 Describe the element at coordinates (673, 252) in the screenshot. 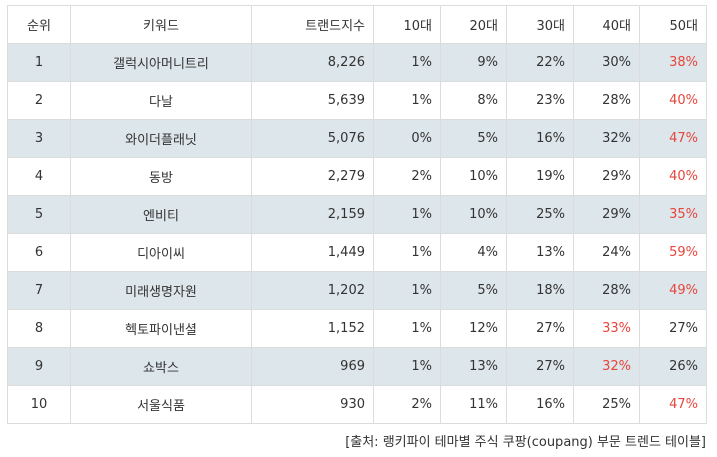

I see `cell-age-50s: 59%` at that location.